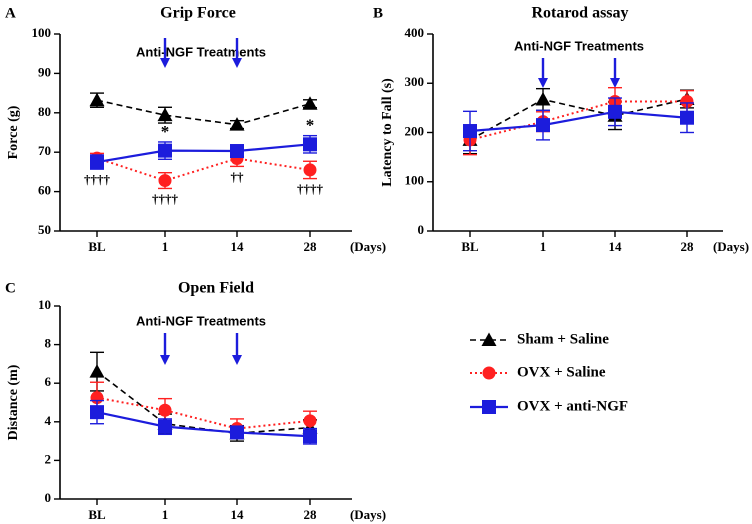 The height and width of the screenshot is (524, 752). I want to click on y-tick-label: 8, so click(48, 343).